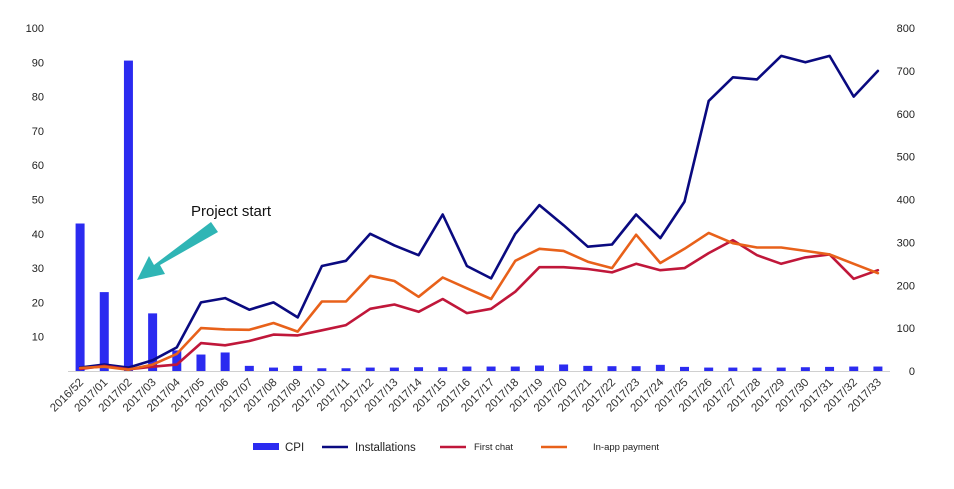  I want to click on left-tick-label: 20, so click(38, 303).